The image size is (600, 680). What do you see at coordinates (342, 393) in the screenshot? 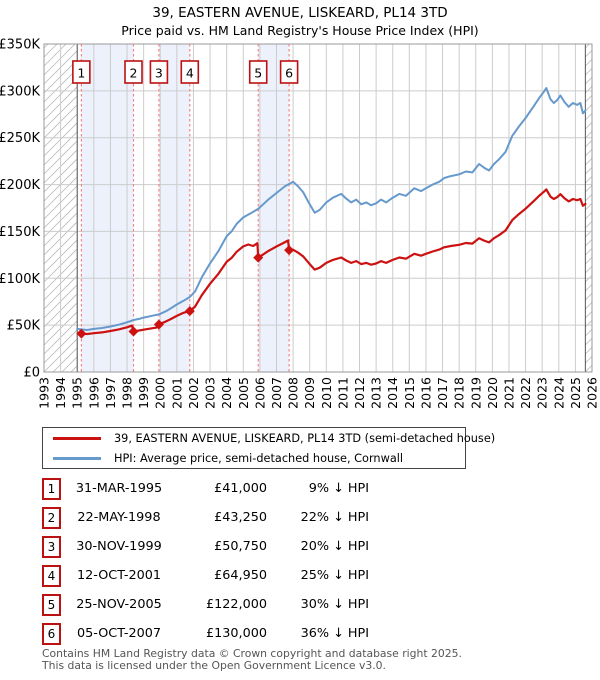
I see `x-axis-year-label: 2011` at bounding box center [342, 393].